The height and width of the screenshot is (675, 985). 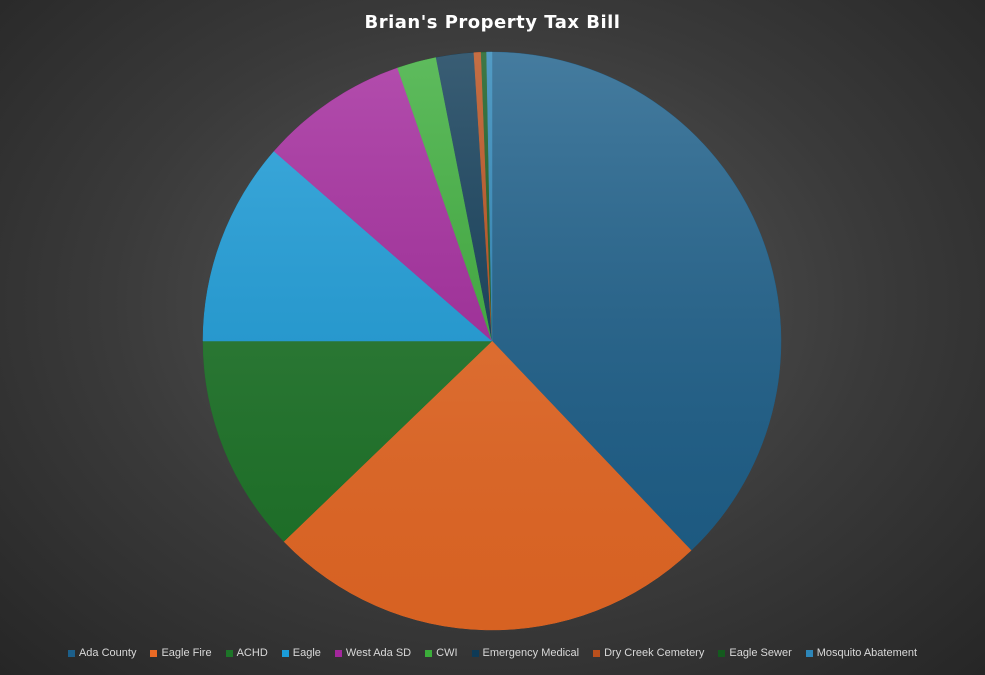 What do you see at coordinates (378, 653) in the screenshot?
I see `legend-label: West Ada SD` at bounding box center [378, 653].